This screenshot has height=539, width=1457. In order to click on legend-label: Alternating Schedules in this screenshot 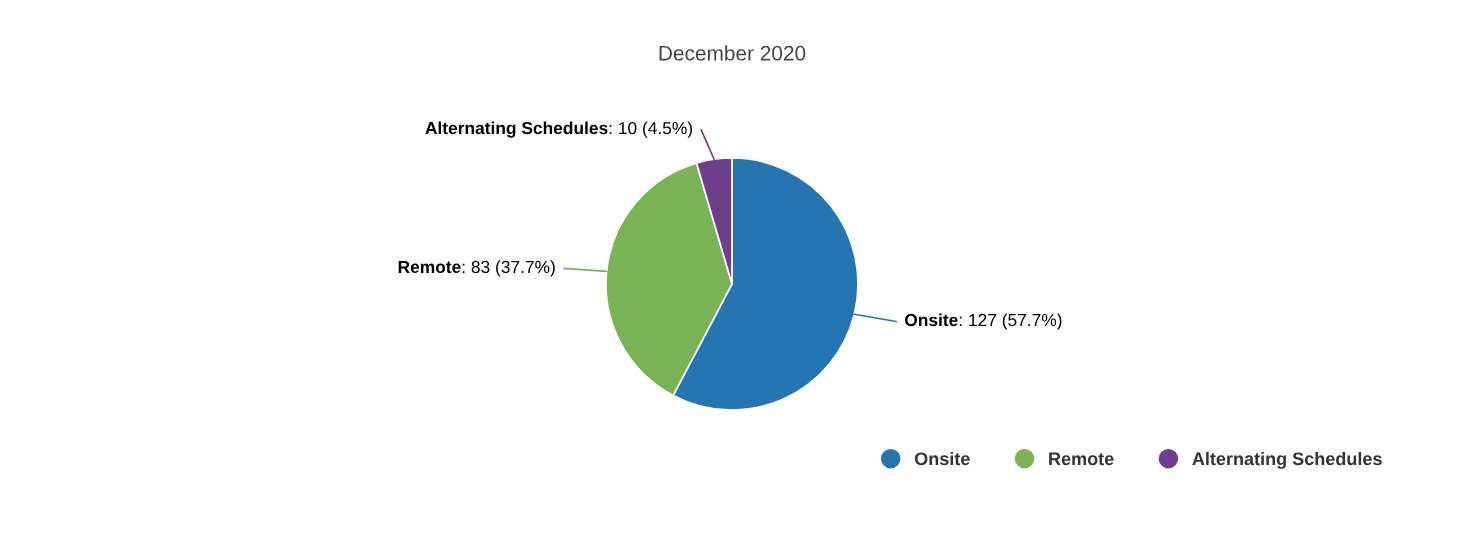, I will do `click(1287, 460)`.